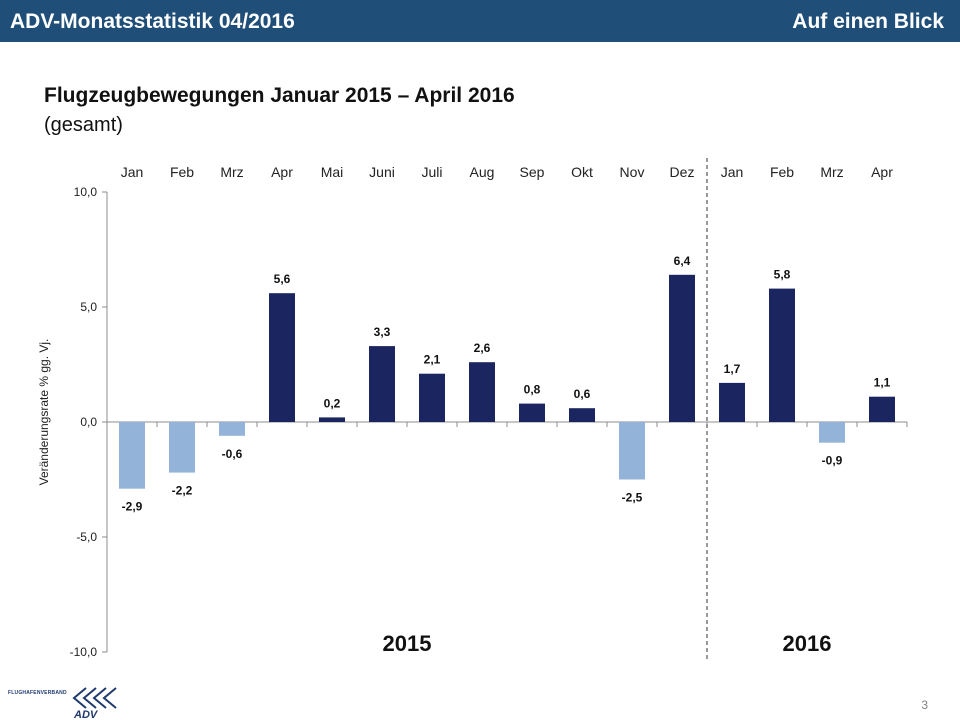 Image resolution: width=960 pixels, height=720 pixels. Describe the element at coordinates (732, 369) in the screenshot. I see `bar-value-label: 1,7` at that location.